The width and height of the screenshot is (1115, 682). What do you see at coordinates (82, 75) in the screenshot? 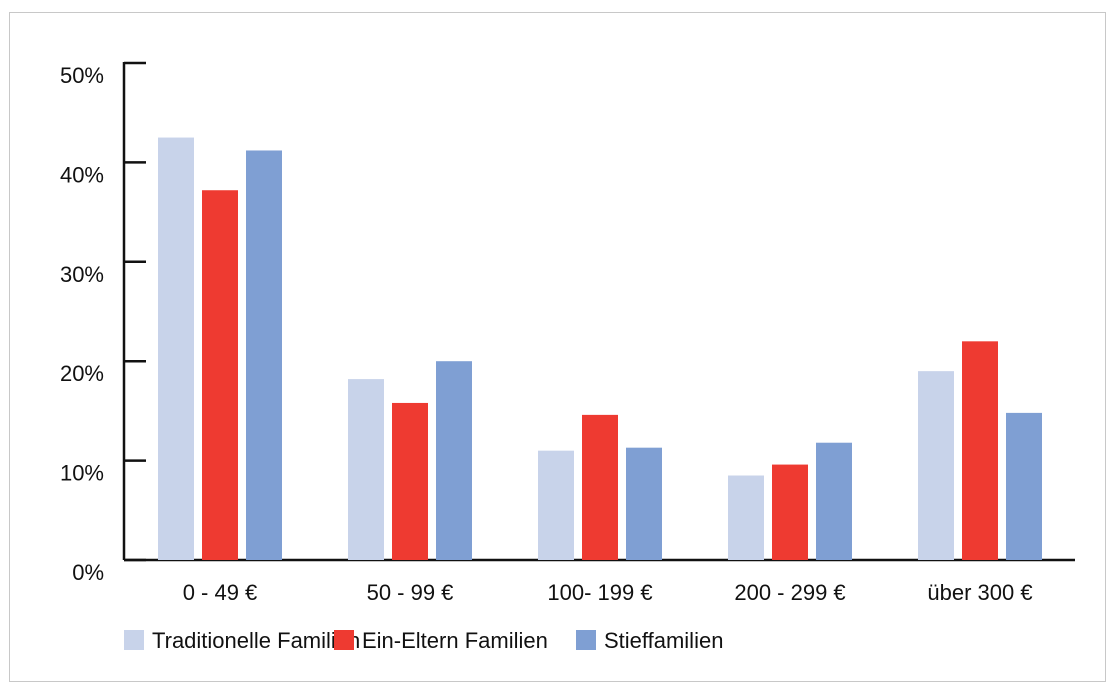
I see `y-tick-label: 50%` at bounding box center [82, 75].